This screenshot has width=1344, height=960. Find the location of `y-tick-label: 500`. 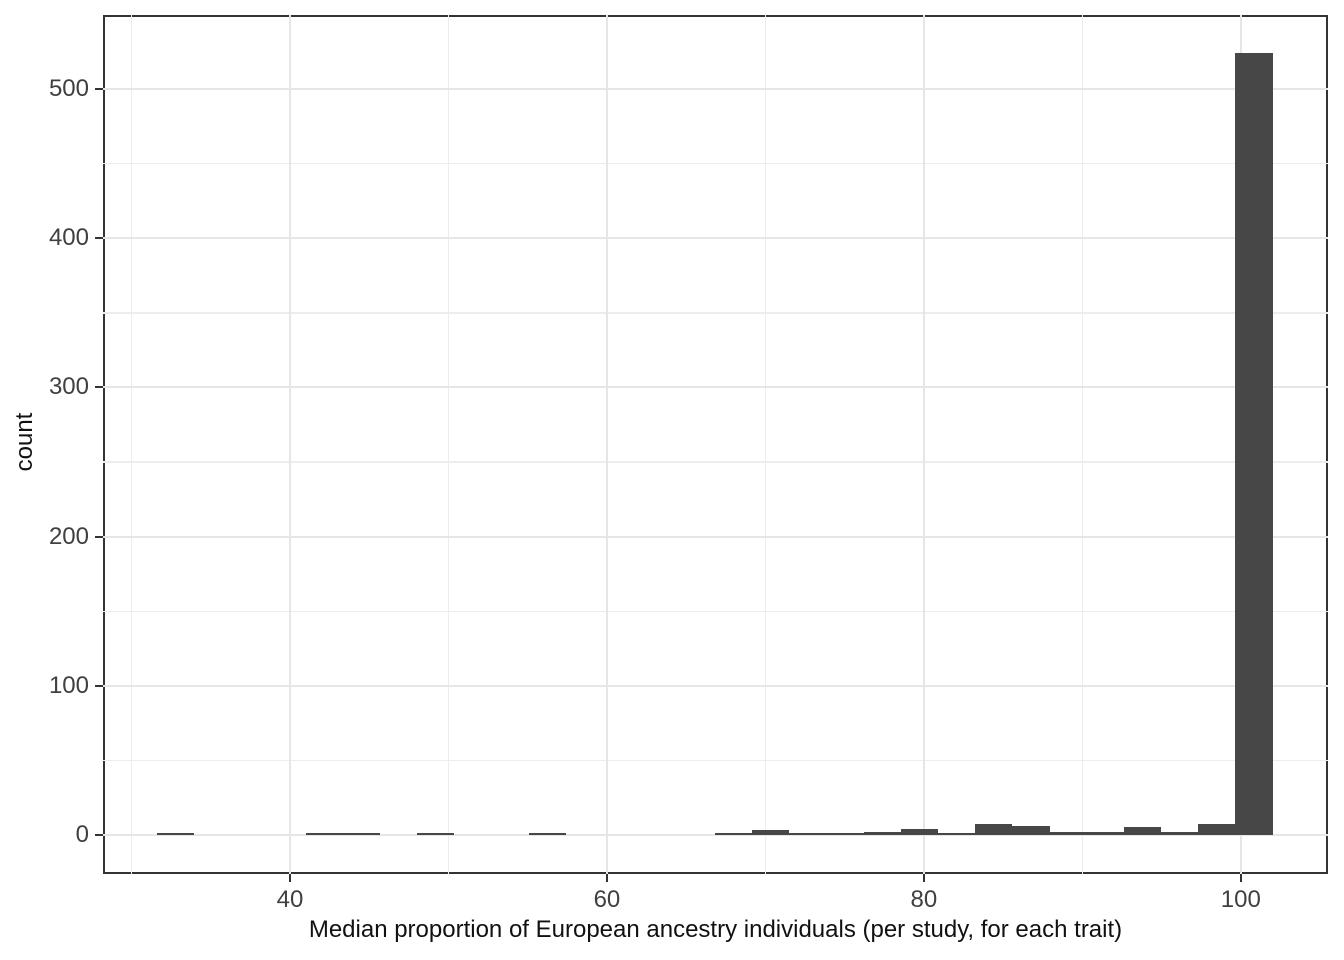

y-tick-label: 500 is located at coordinates (68, 89).